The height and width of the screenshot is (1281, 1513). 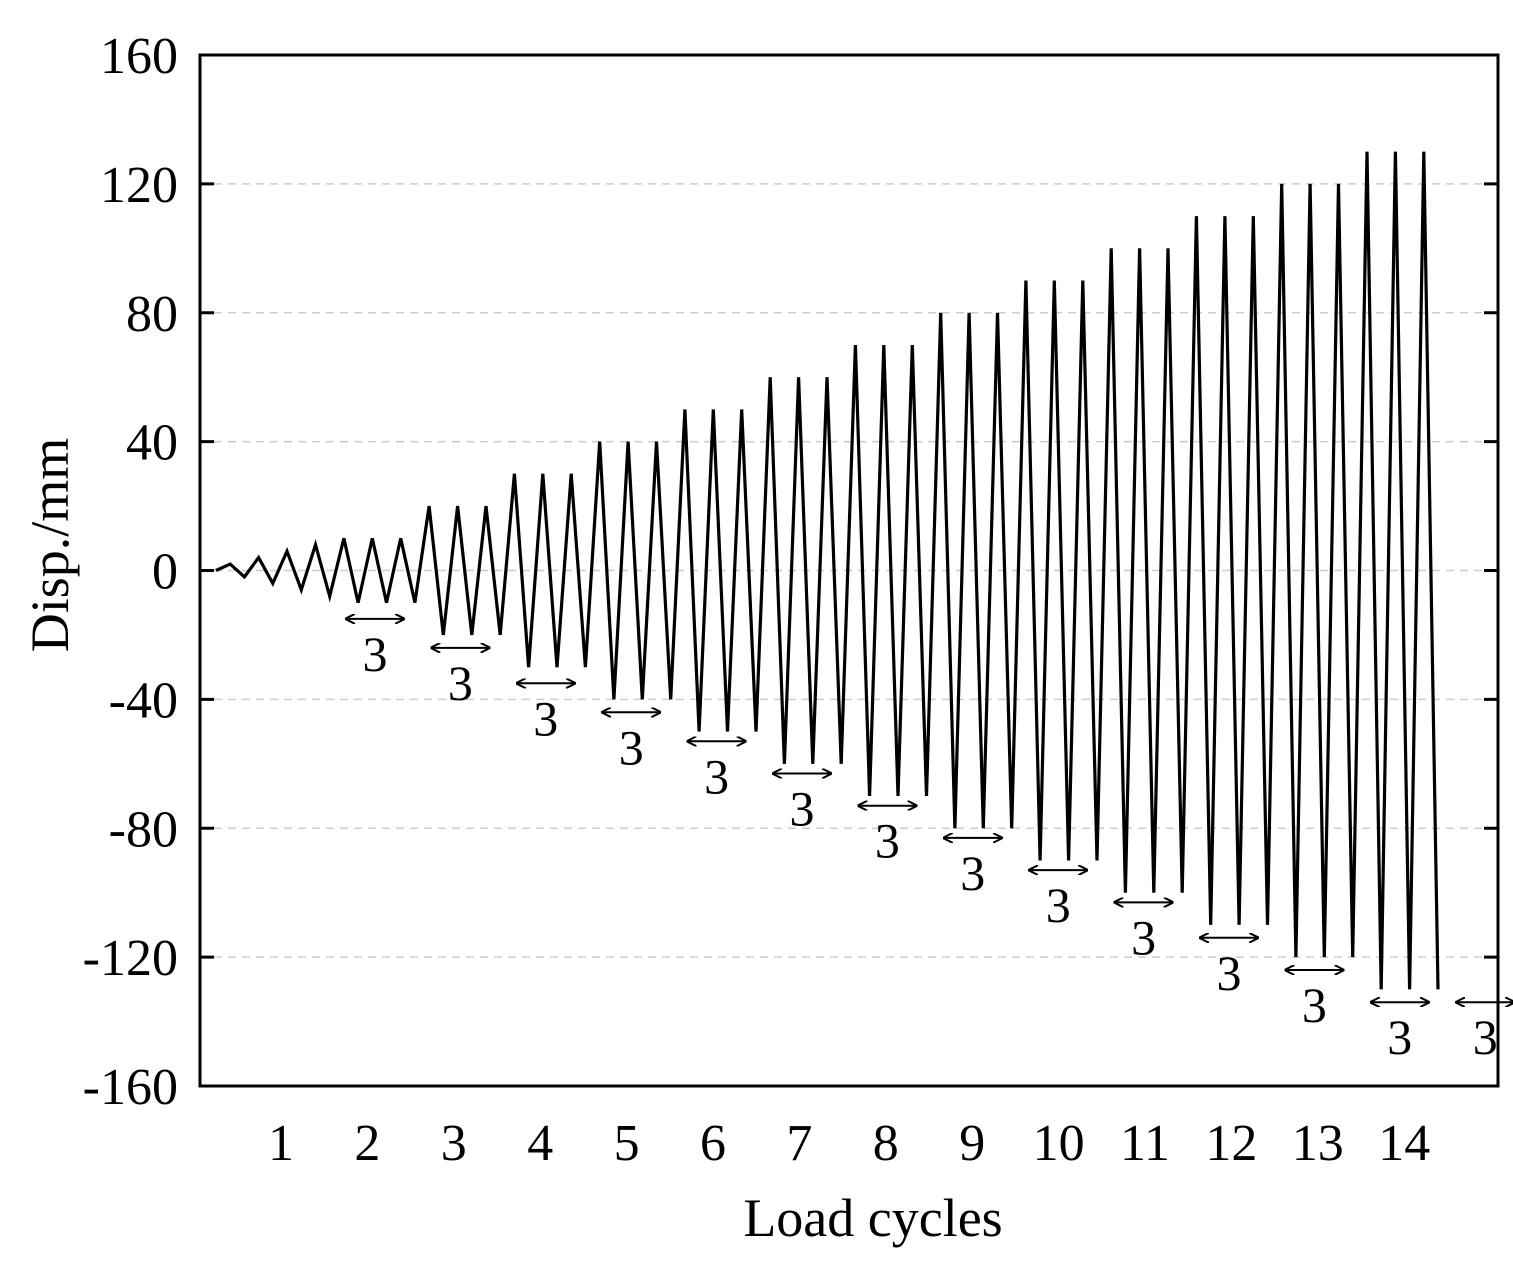 I want to click on x-axis-ticks: 1 2 3 4 5 6 7 8 9 10 11 12 13 14, so click(x=849, y=1143).